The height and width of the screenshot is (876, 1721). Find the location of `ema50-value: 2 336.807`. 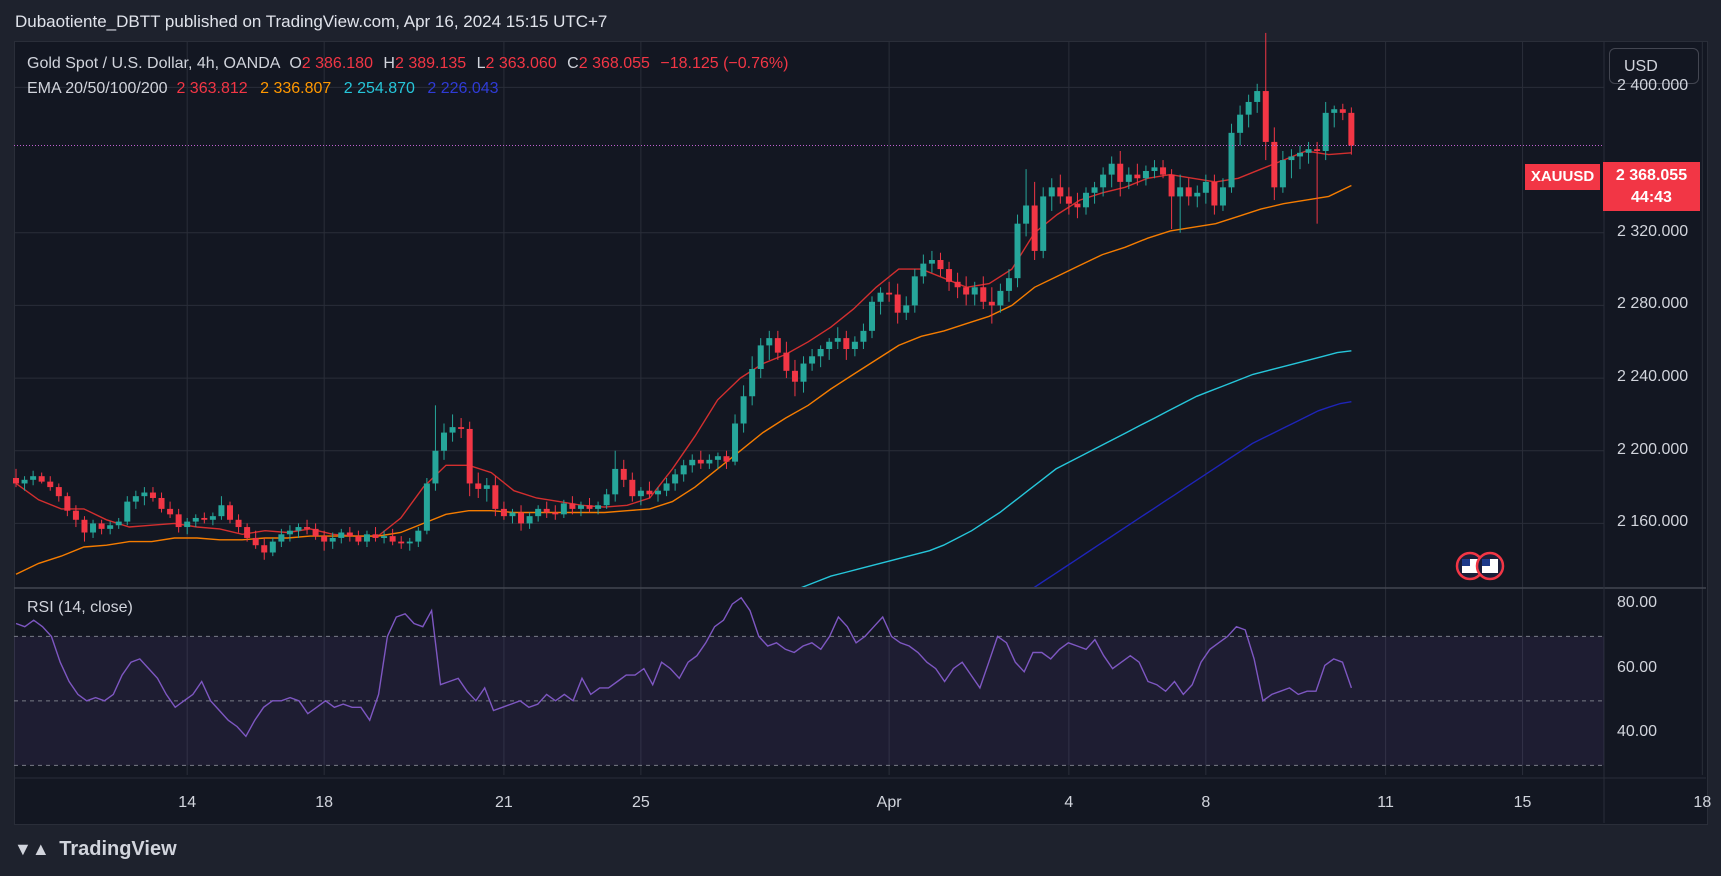

ema50-value: 2 336.807 is located at coordinates (296, 88).